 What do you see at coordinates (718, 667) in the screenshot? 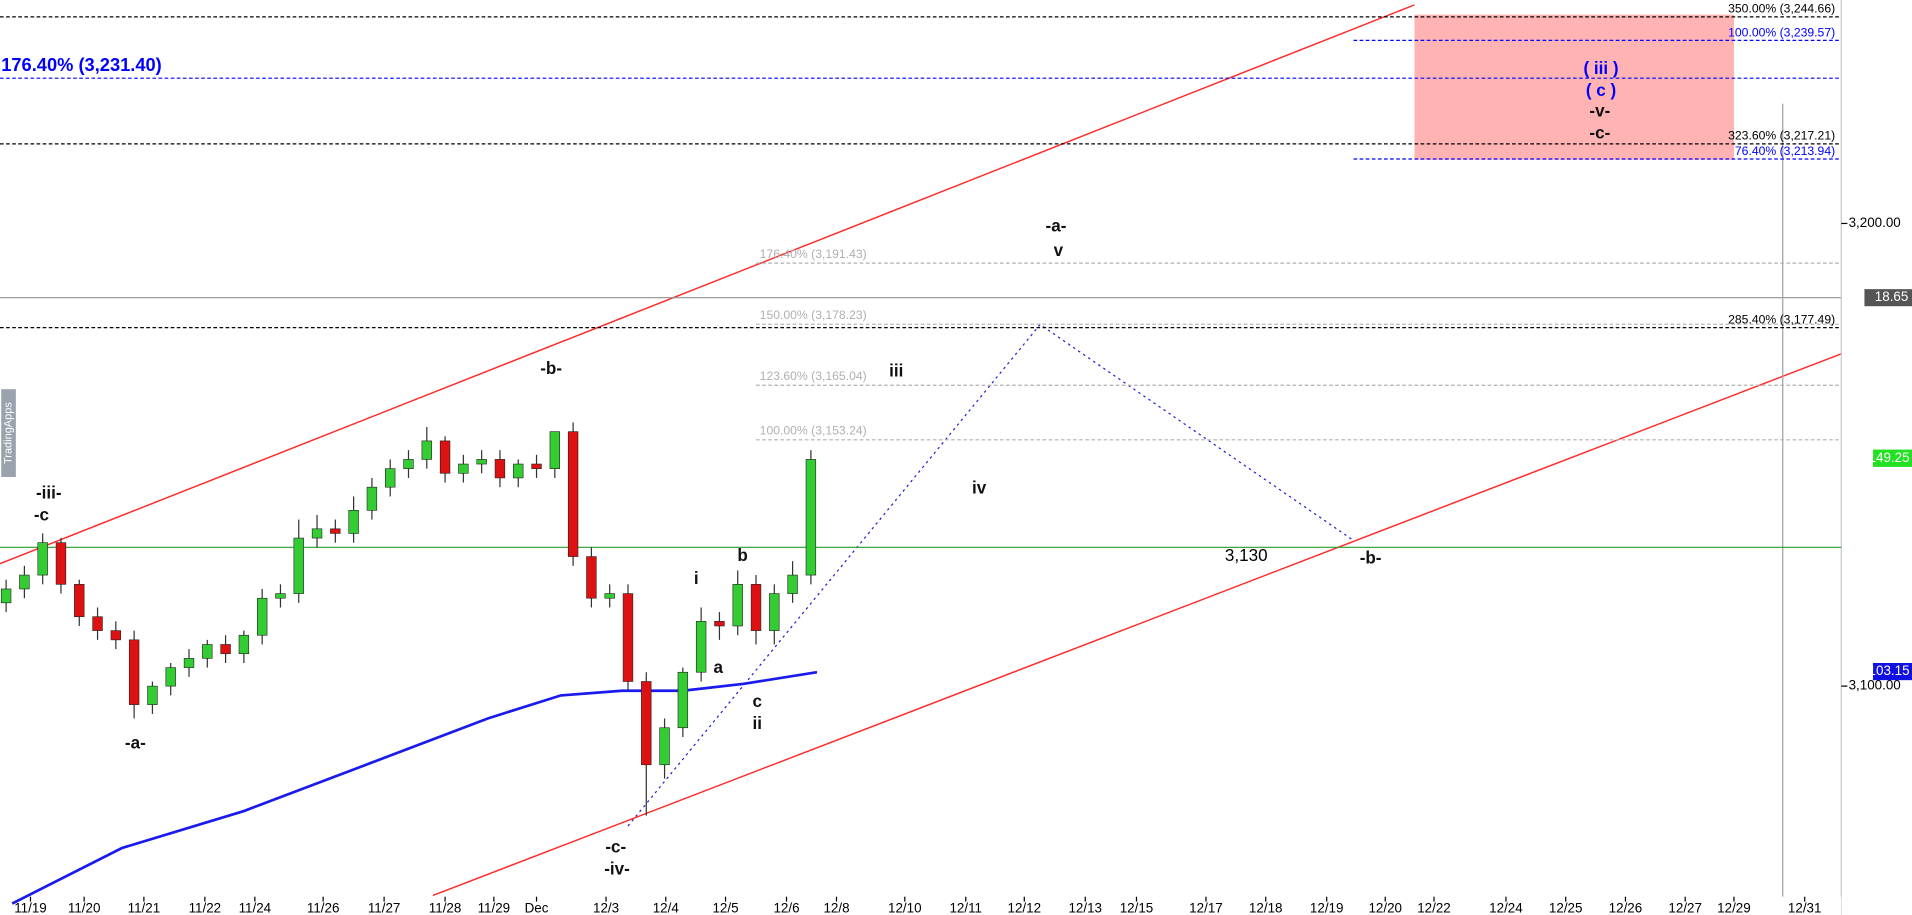
I see `wave-label: a` at bounding box center [718, 667].